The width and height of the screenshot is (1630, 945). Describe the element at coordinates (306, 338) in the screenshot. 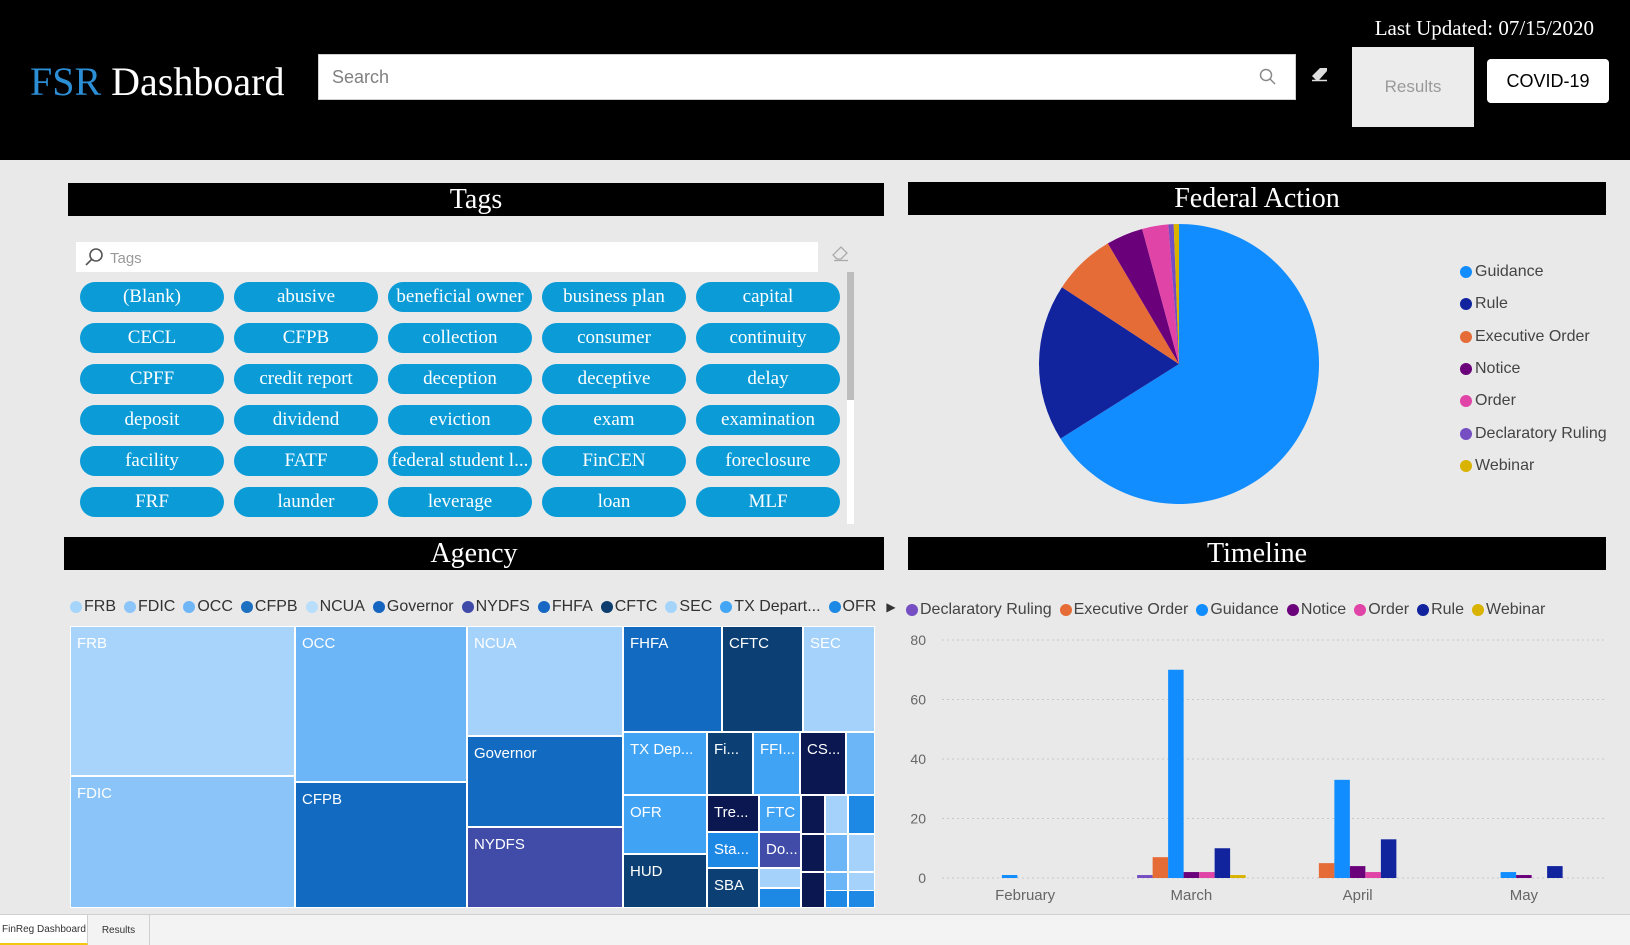

I see `tag-pill-cfpb: CFPB` at that location.